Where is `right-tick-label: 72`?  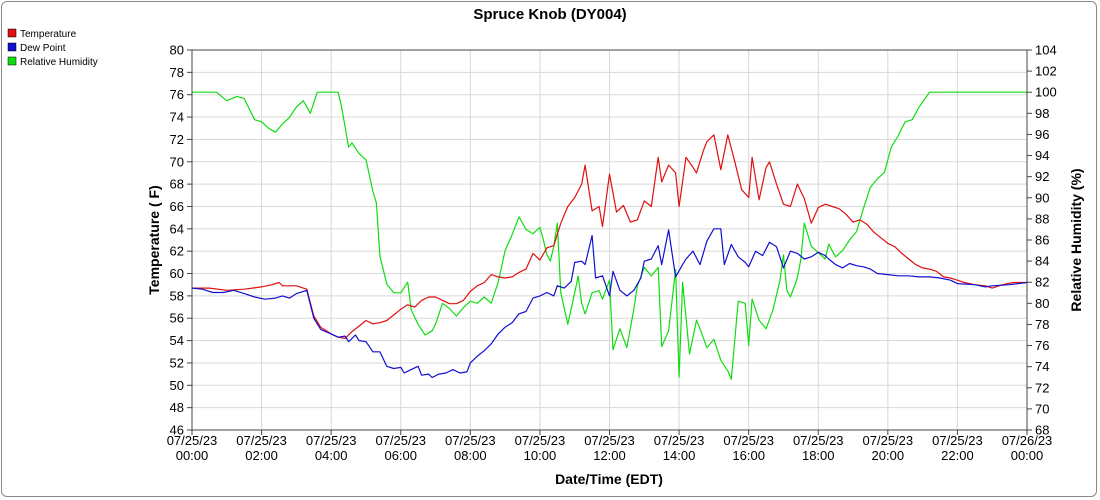 right-tick-label: 72 is located at coordinates (1042, 387).